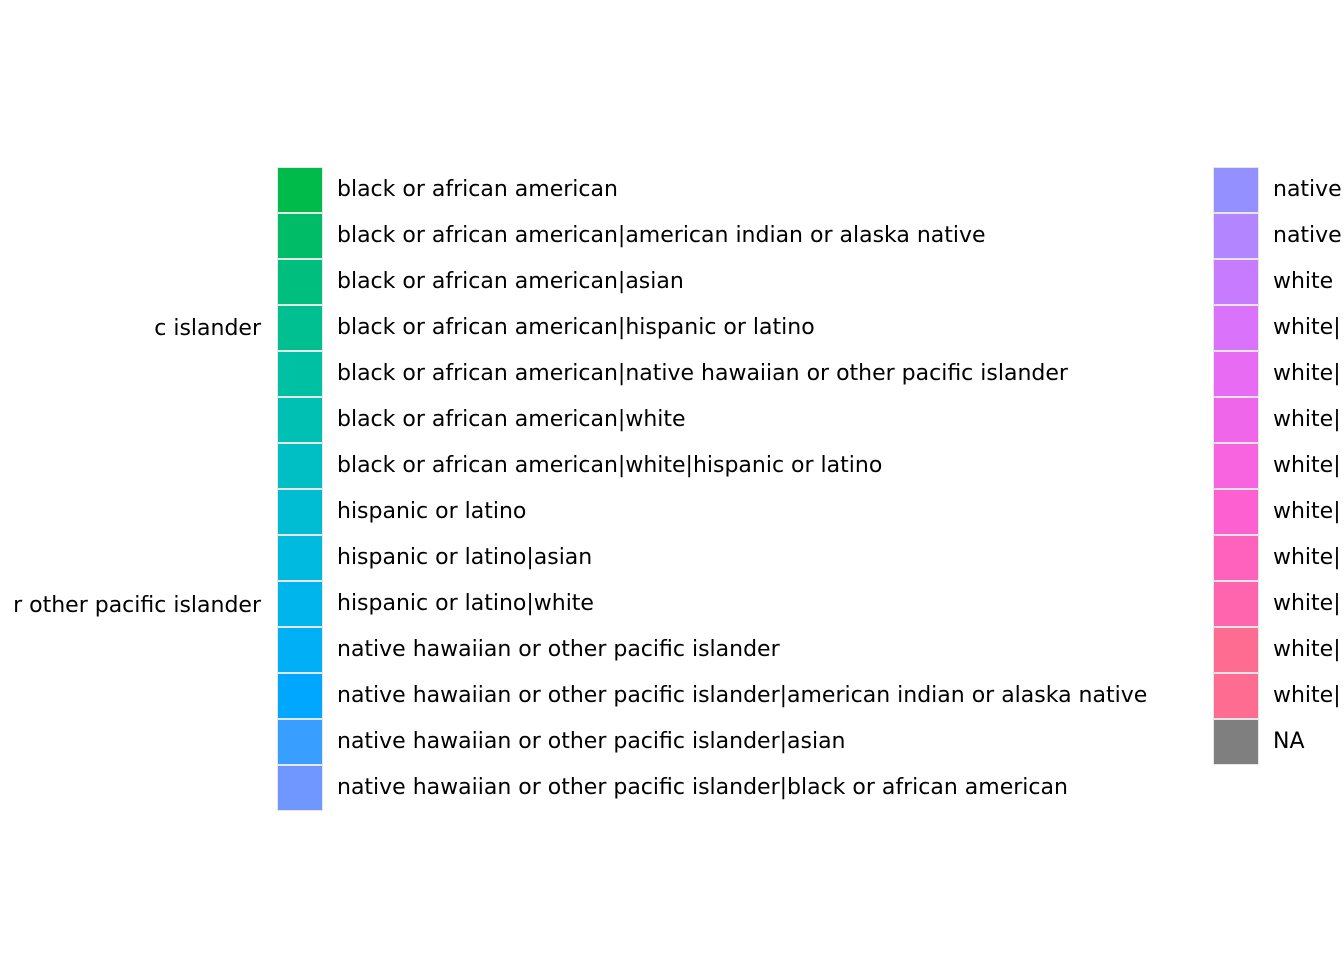  I want to click on legend-label: white, so click(1303, 281).